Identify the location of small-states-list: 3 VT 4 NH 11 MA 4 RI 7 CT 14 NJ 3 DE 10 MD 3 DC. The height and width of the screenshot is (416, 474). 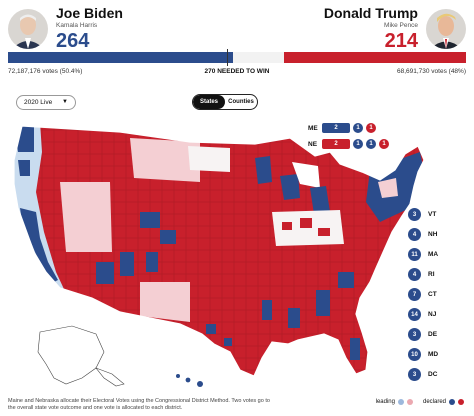
(423, 298).